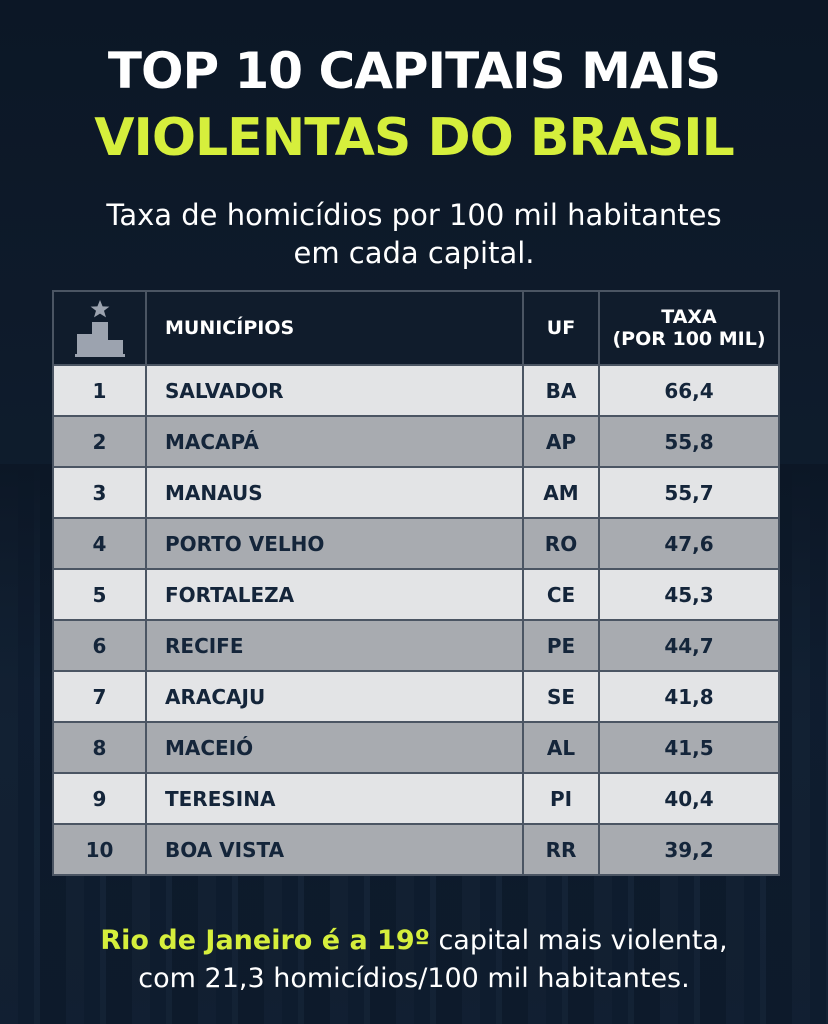 The width and height of the screenshot is (828, 1024). I want to click on rate-header-line-2: (POR 100 MIL), so click(689, 339).